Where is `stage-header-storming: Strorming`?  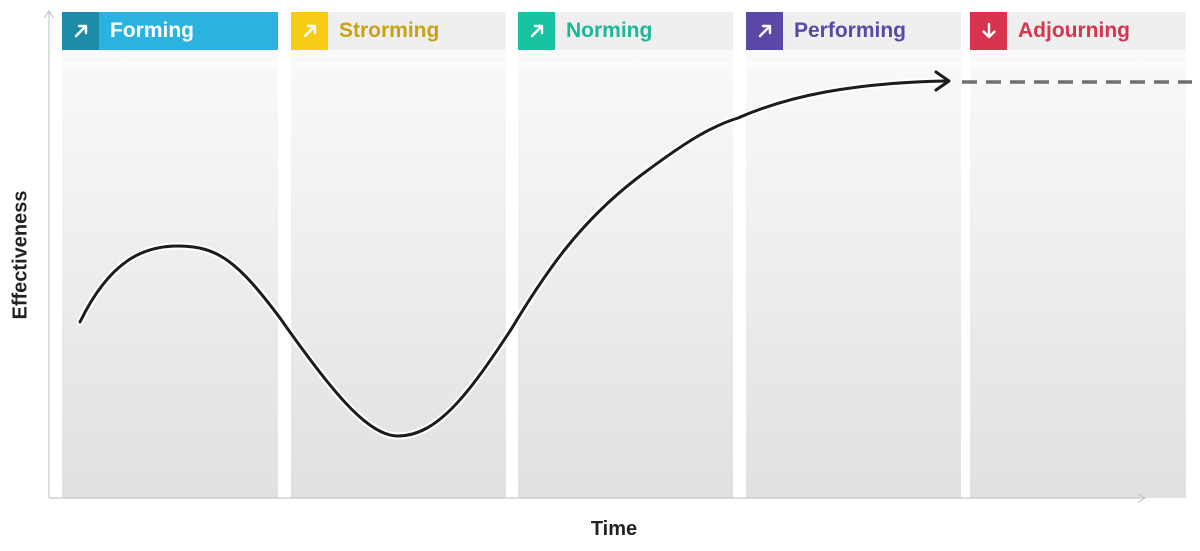 stage-header-storming: Strorming is located at coordinates (398, 31).